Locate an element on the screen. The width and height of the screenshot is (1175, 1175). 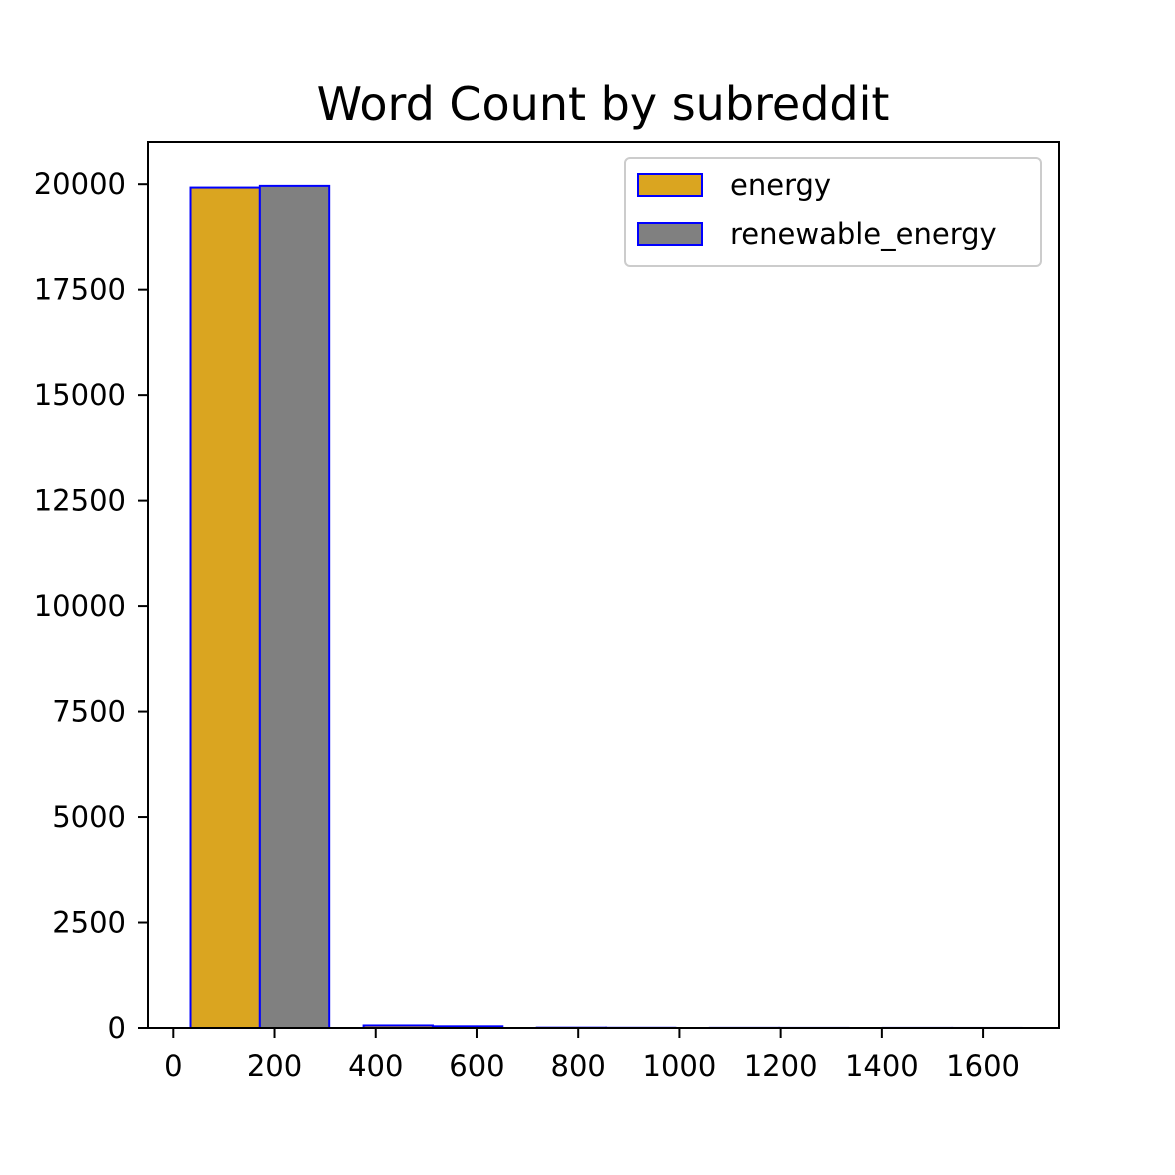
x-tick-label: 1600 is located at coordinates (983, 1066).